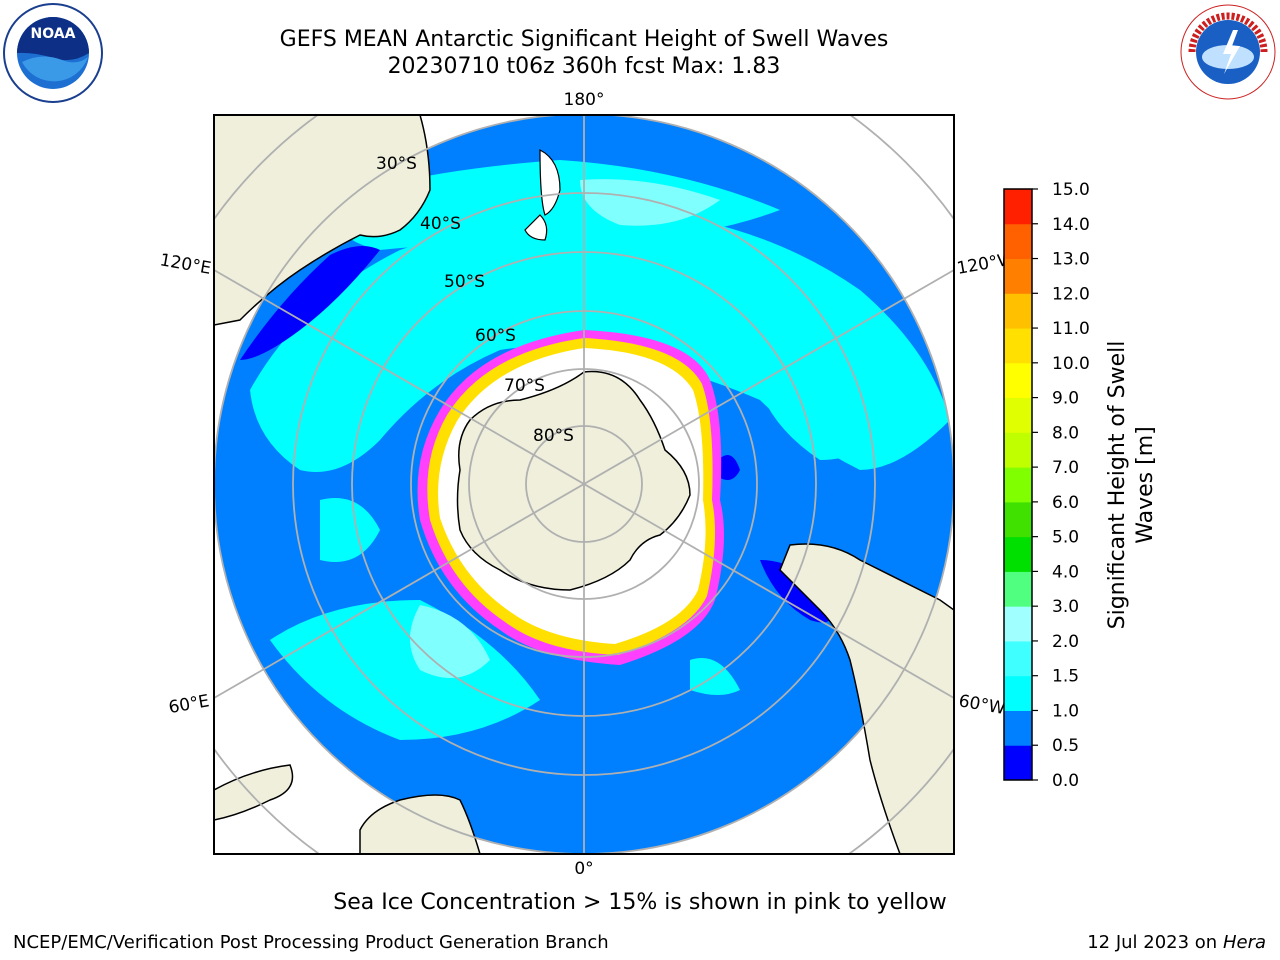  I want to click on colorbar-tick-label: 6.0, so click(1065, 503).